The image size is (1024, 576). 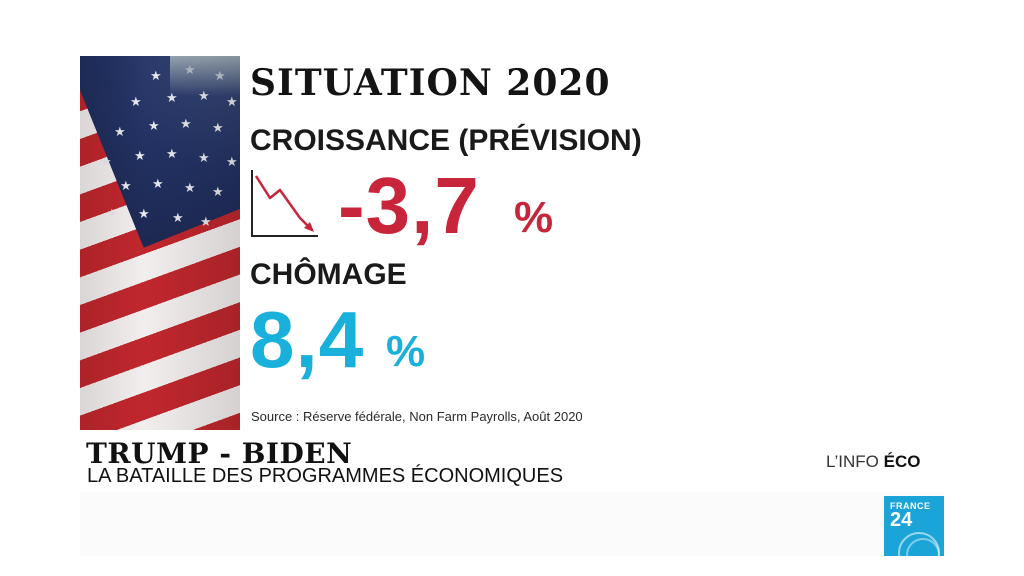 I want to click on growth-label: CROISSANCE (PRÉVISION), so click(x=446, y=140).